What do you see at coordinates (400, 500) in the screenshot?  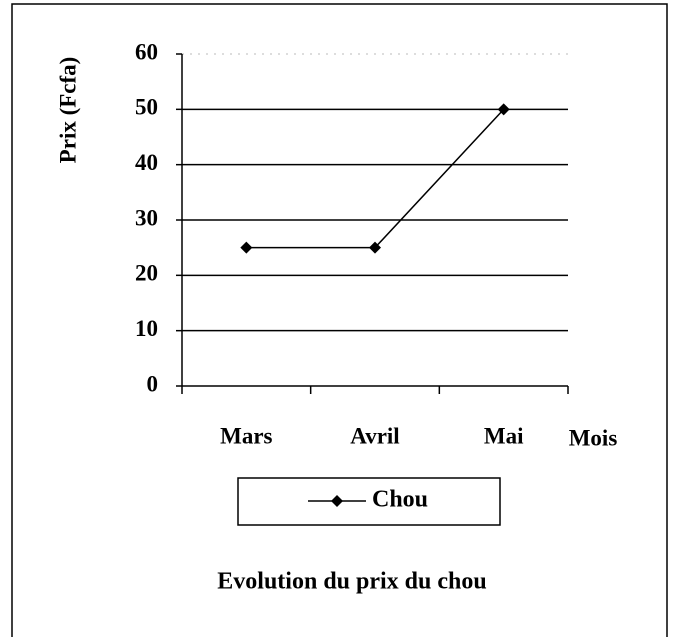 I see `legend-label: Chou` at bounding box center [400, 500].